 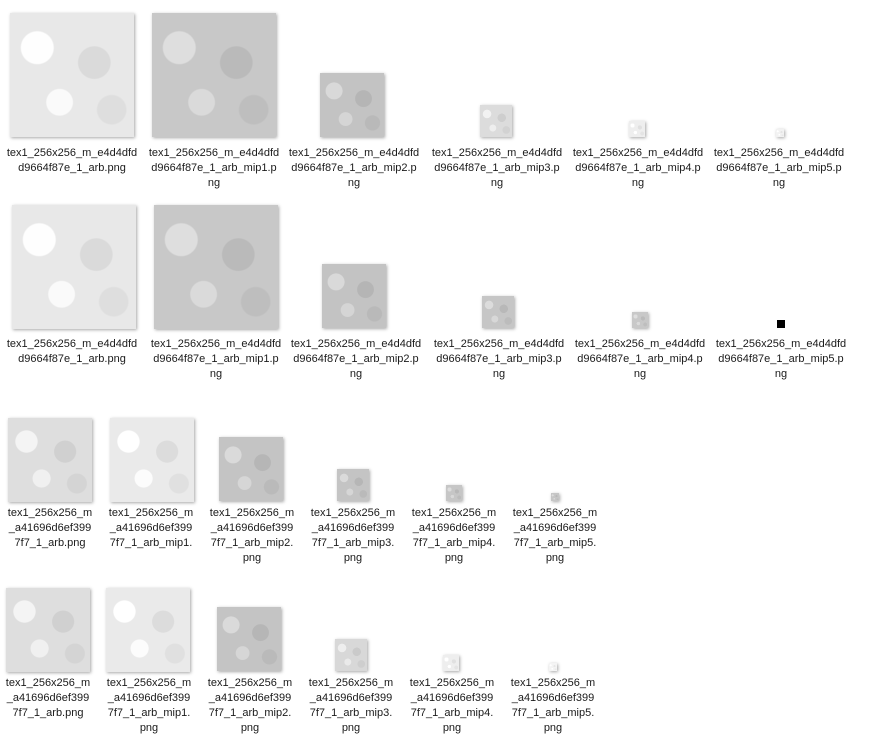 I want to click on file-name-line: 7f7_1_arb_mip5., so click(x=555, y=543).